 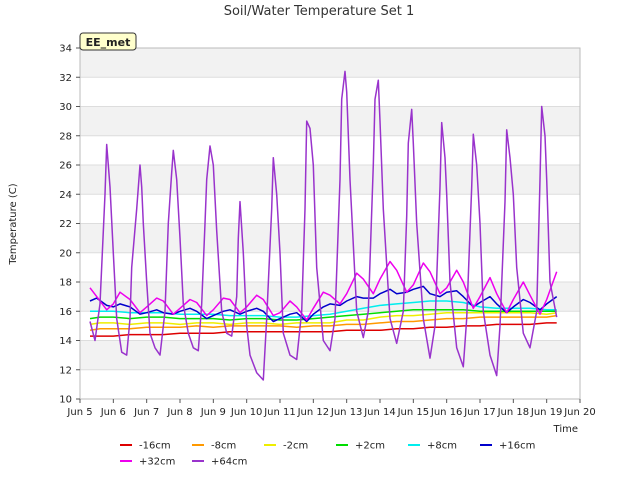 I want to click on x-tick-label: Jun 9, so click(x=213, y=412).